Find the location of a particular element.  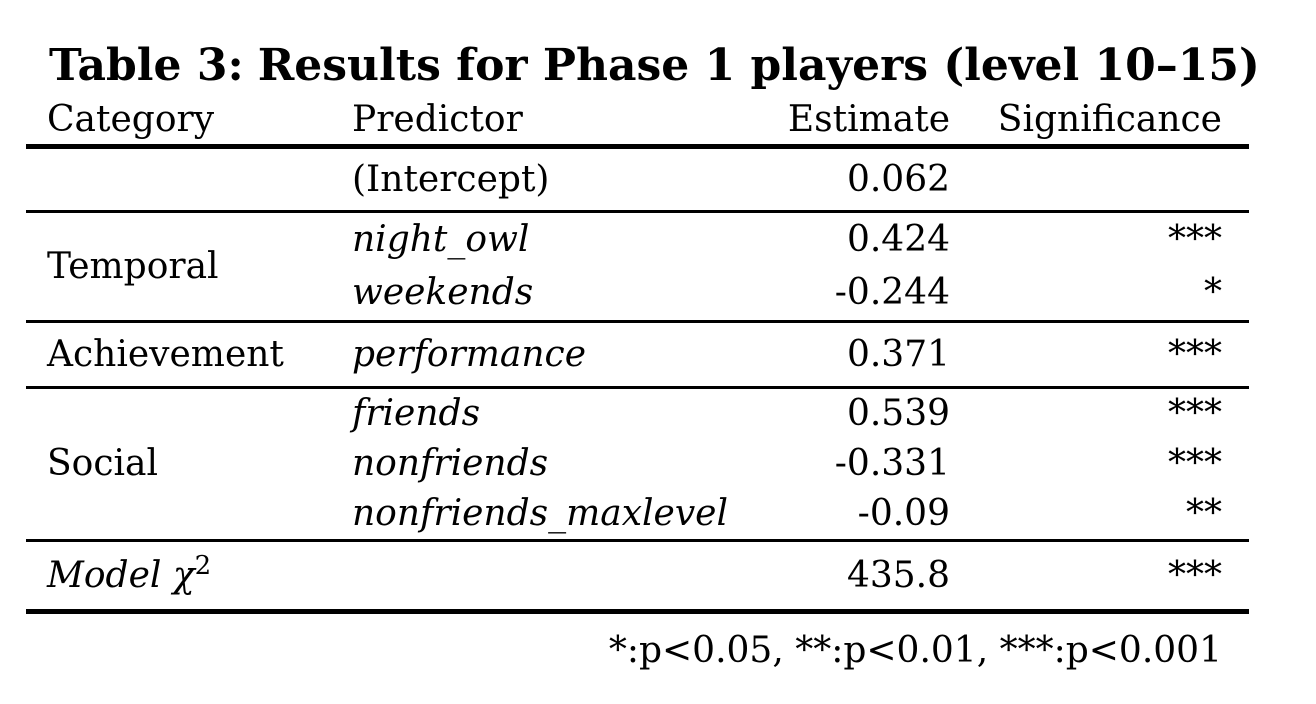

section-achievement: Achievement performance 0.371 *** is located at coordinates (637, 354).